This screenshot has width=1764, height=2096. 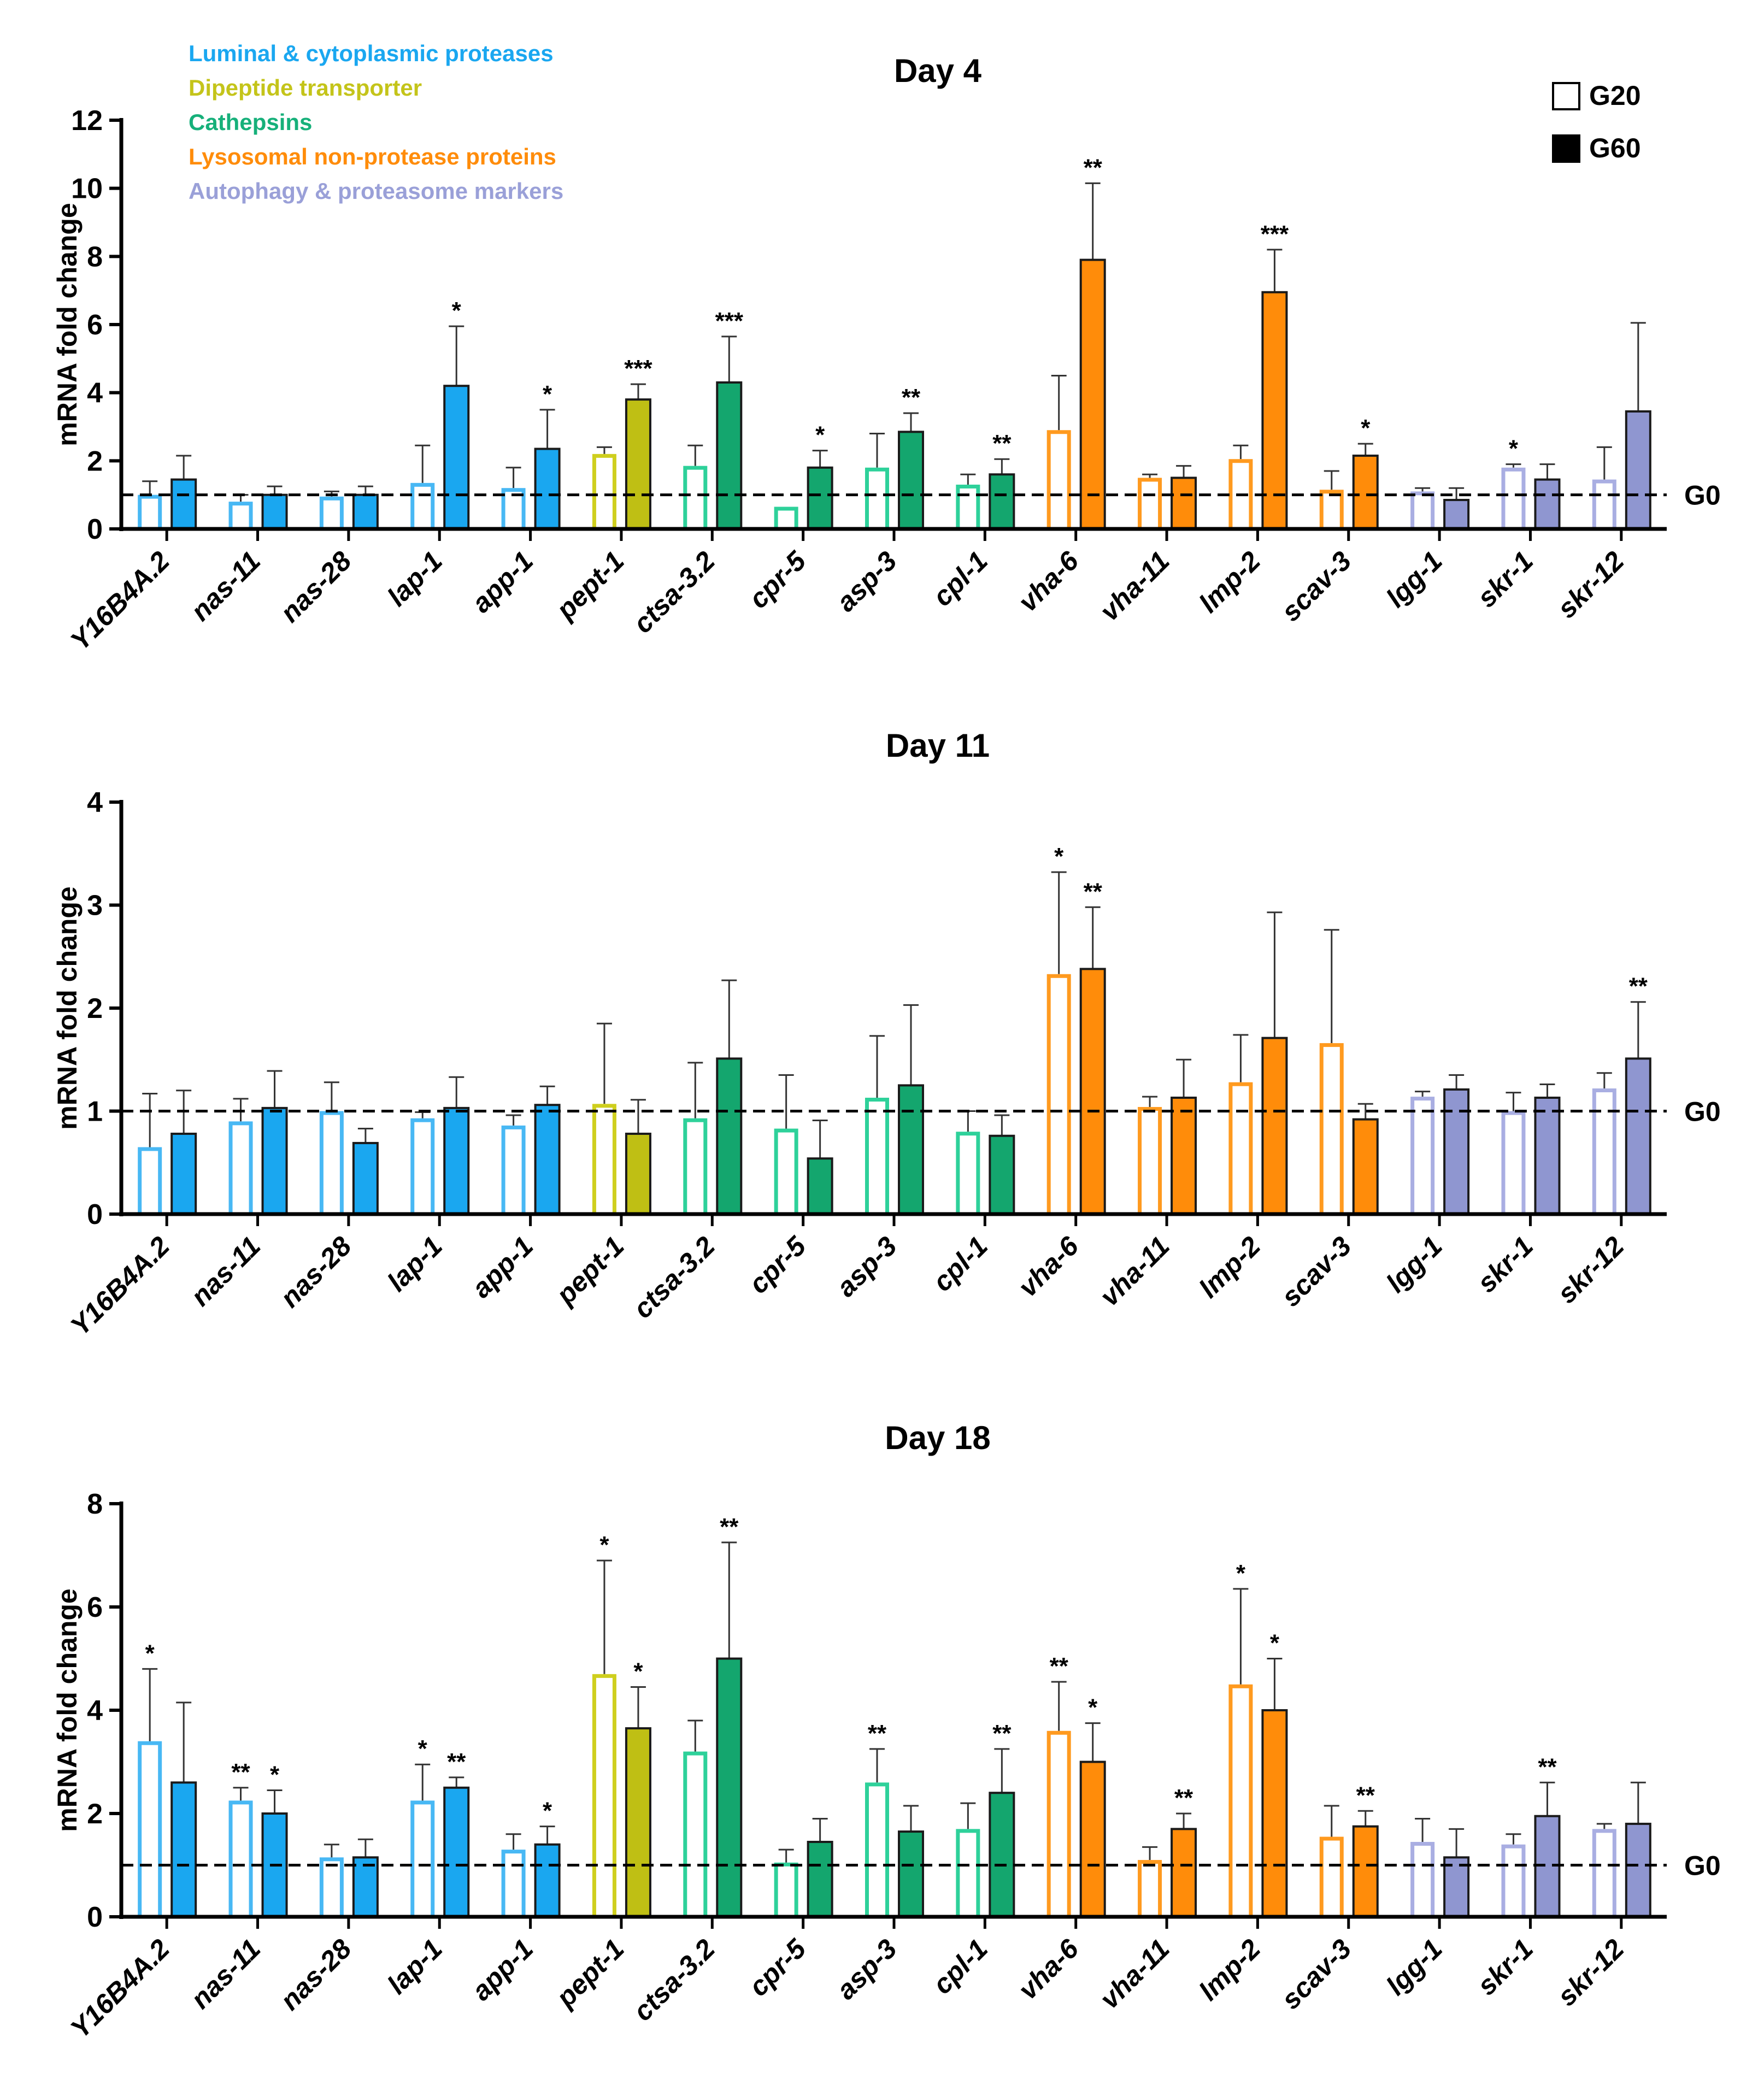 I want to click on significance-g20-lmp-2: *, so click(x=1241, y=1573).